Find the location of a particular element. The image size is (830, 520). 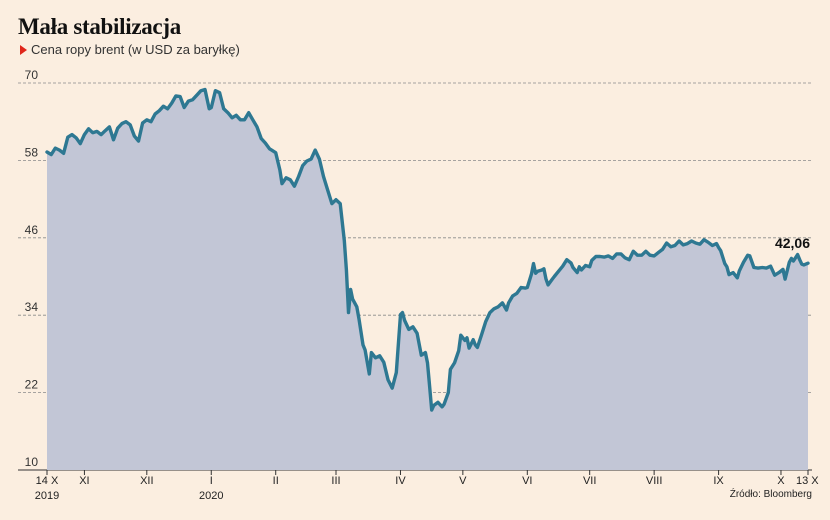

x-tick-year: 2020 is located at coordinates (211, 496).